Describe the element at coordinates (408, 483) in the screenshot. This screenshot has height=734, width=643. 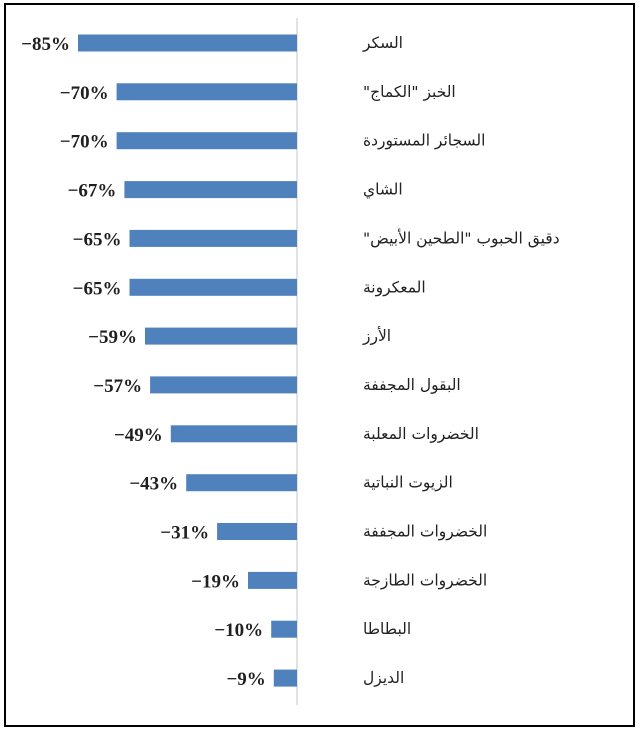
I see `category-label-9: الزيوت النباتية` at that location.